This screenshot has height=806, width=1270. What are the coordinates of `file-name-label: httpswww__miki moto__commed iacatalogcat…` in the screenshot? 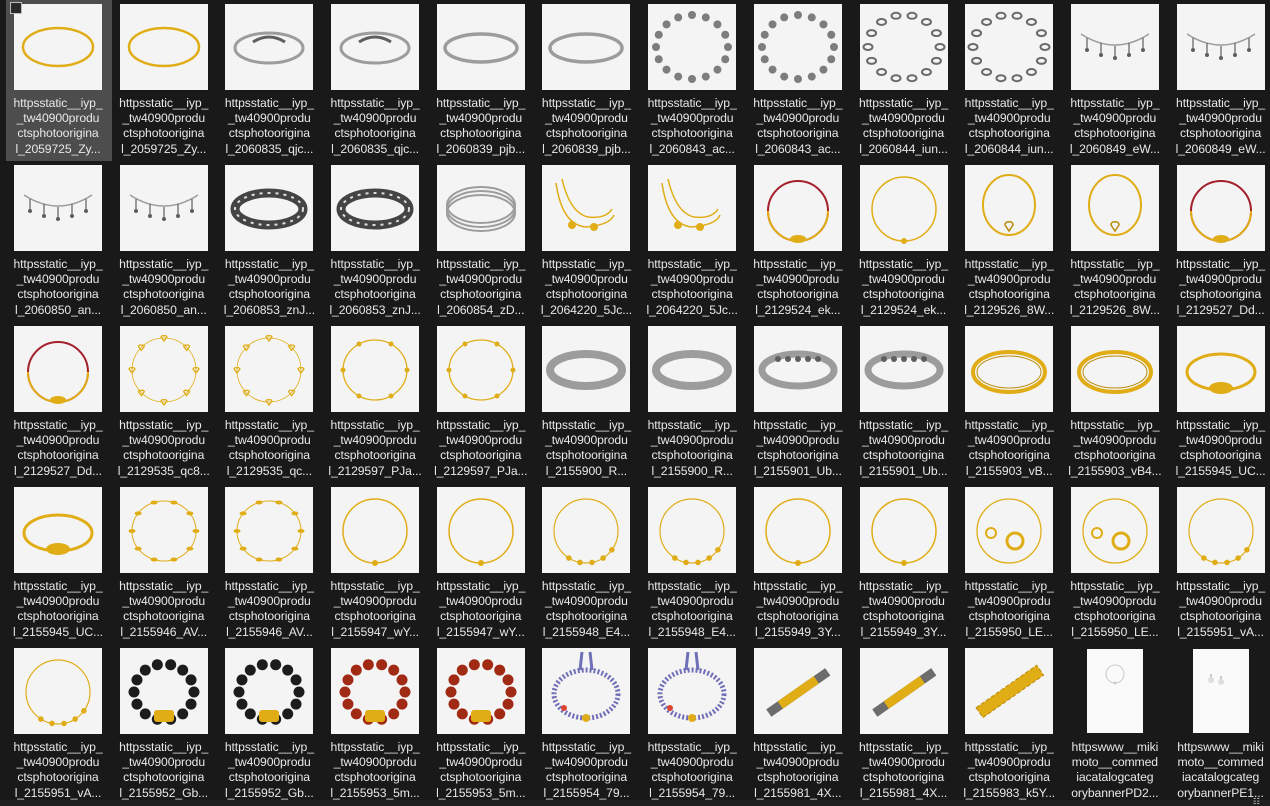 It's located at (1220, 770).